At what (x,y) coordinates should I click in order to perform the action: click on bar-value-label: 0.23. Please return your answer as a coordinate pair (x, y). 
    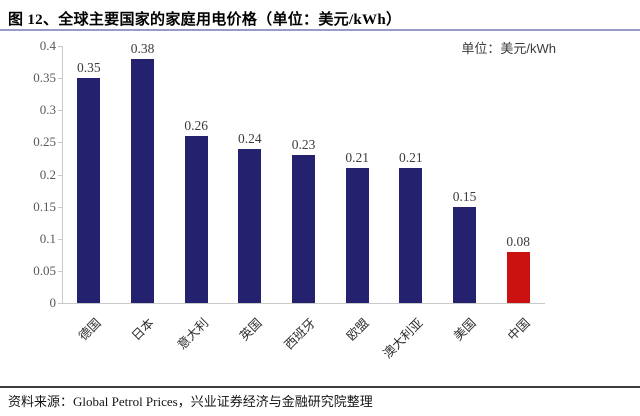
    Looking at the image, I should click on (303, 145).